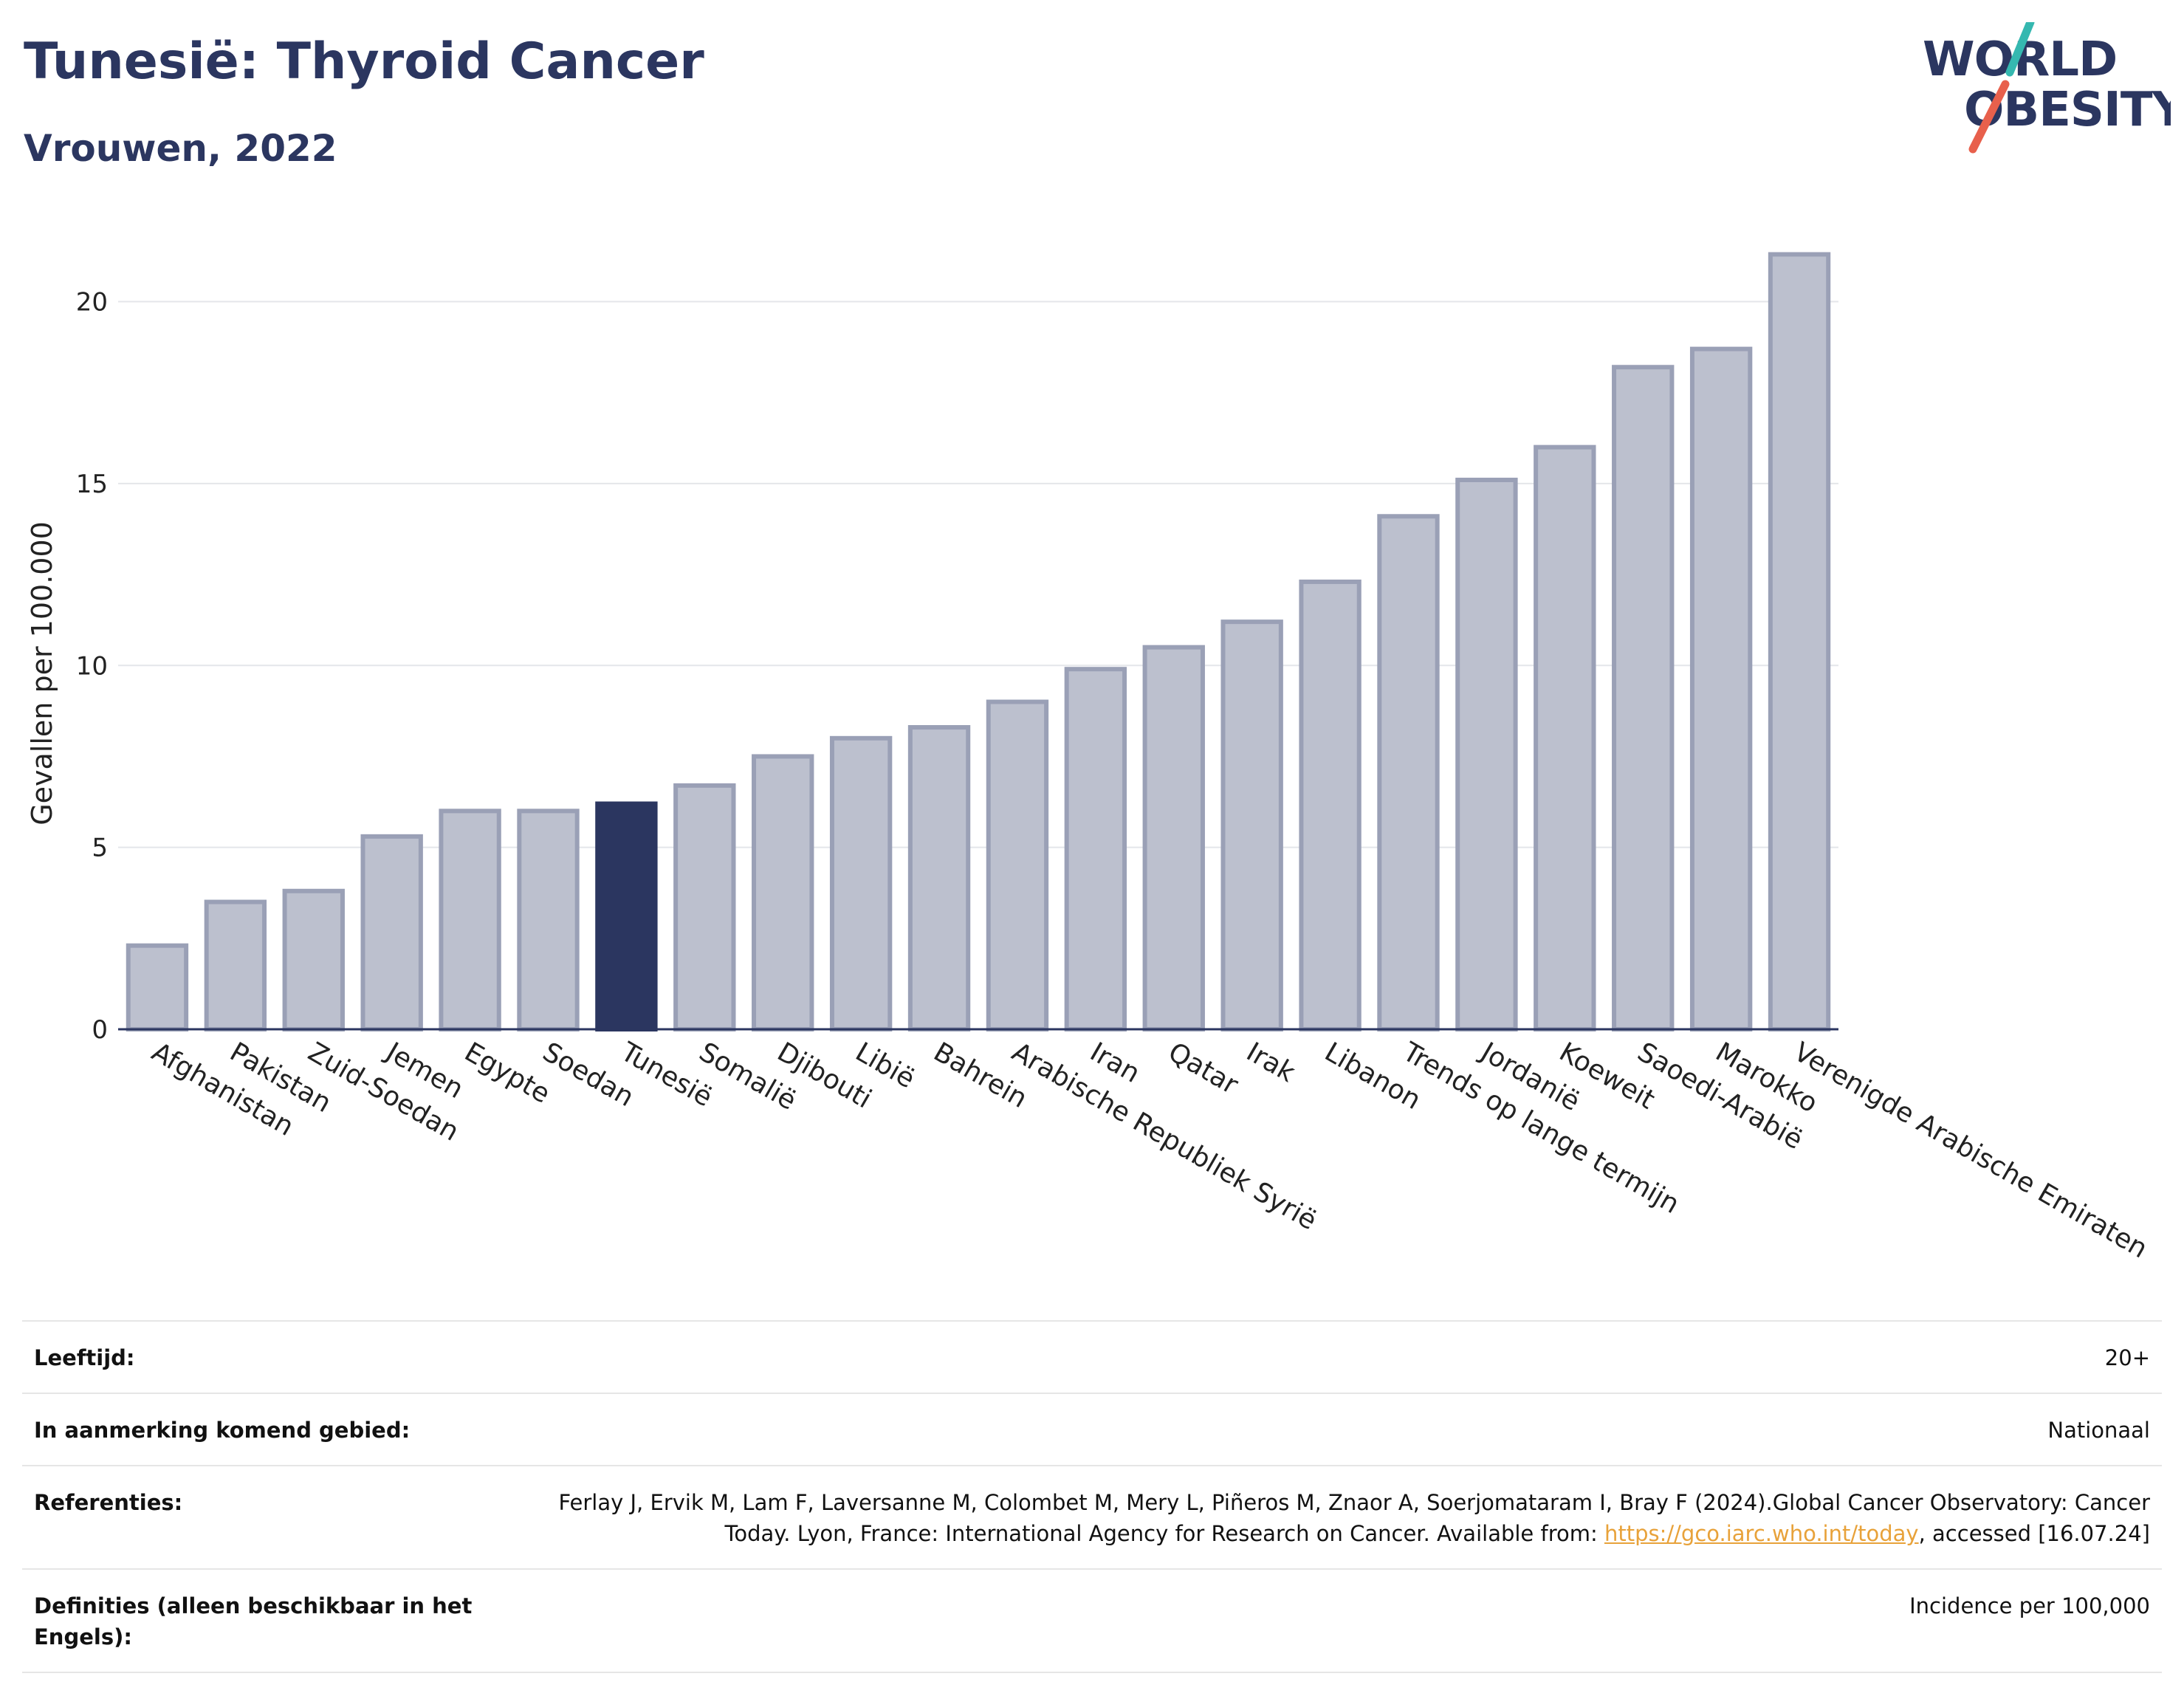 This screenshot has width=2184, height=1696. I want to click on bar-libanon, so click(1330, 805).